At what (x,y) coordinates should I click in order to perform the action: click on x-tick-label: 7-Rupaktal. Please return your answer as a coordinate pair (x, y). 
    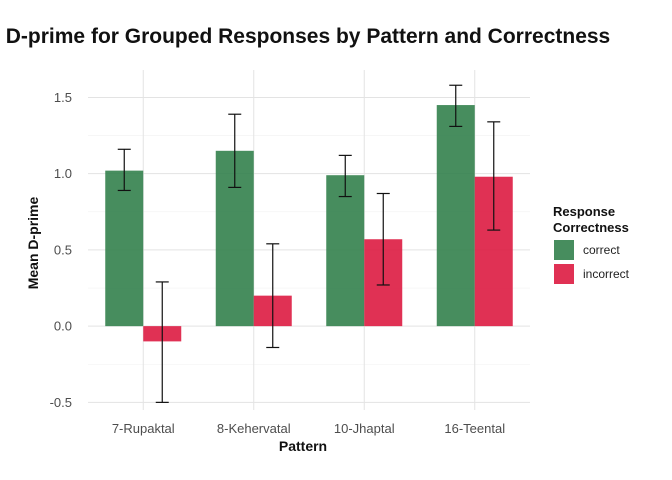
    Looking at the image, I should click on (143, 428).